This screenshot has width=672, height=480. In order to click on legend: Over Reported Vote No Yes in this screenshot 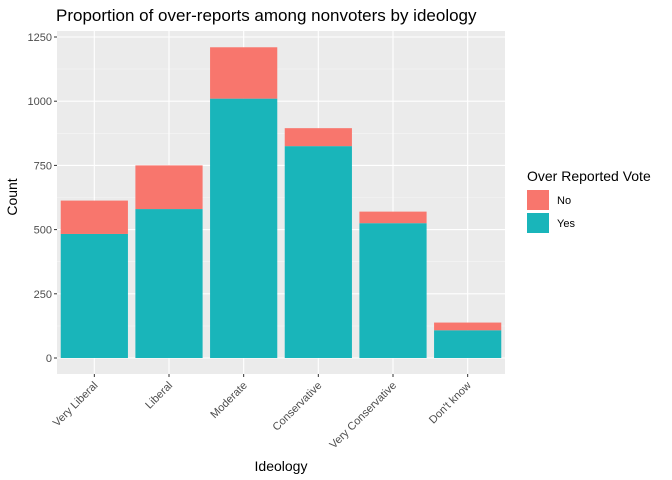, I will do `click(589, 200)`.